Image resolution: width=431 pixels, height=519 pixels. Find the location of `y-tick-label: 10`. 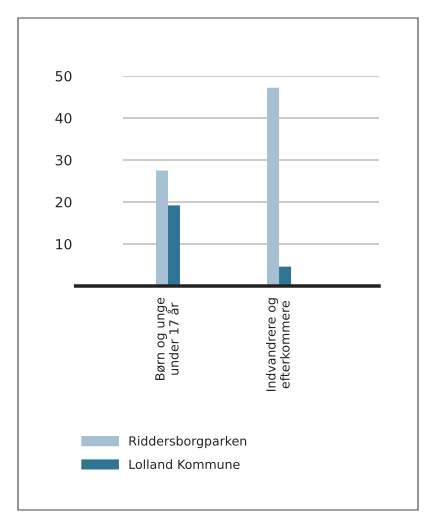

y-tick-label: 10 is located at coordinates (64, 244).